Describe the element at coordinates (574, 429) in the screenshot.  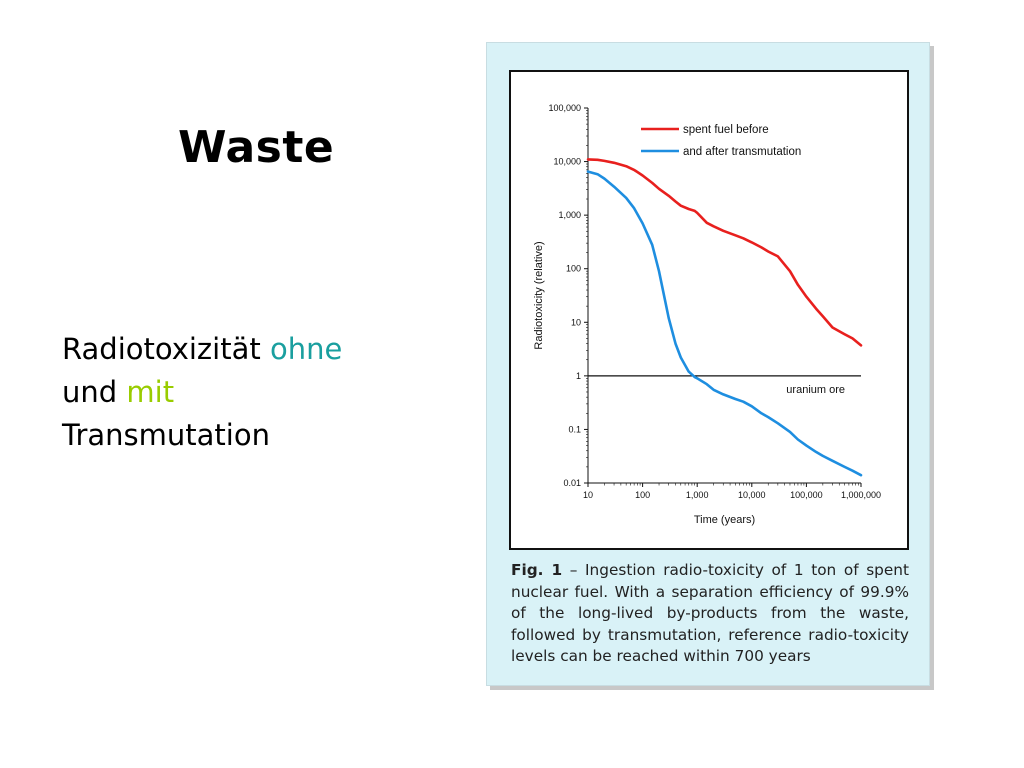
I see `y-tick-label: 0.1` at that location.